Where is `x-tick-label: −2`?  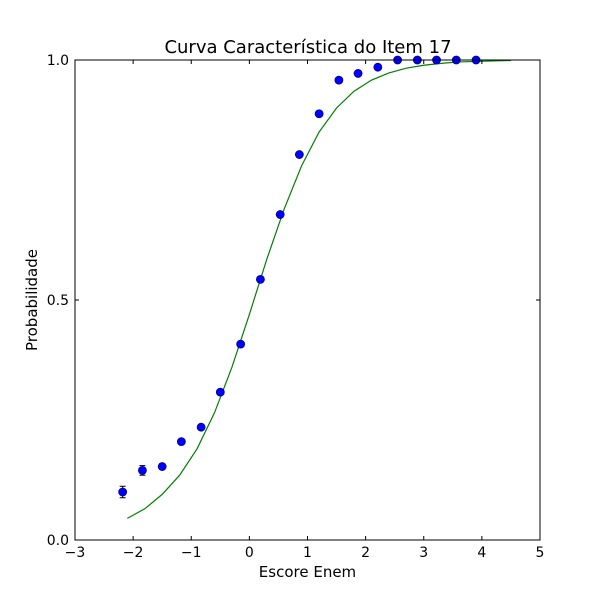 x-tick-label: −2 is located at coordinates (133, 553).